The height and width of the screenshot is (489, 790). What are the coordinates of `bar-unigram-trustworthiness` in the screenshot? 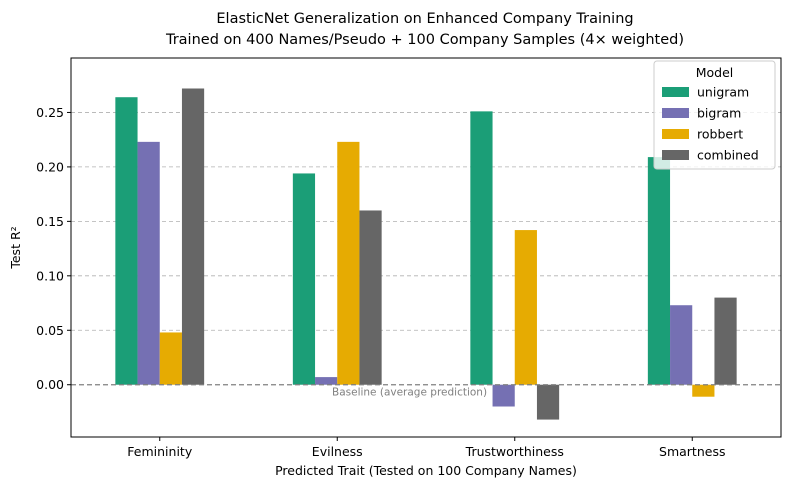 It's located at (481, 248).